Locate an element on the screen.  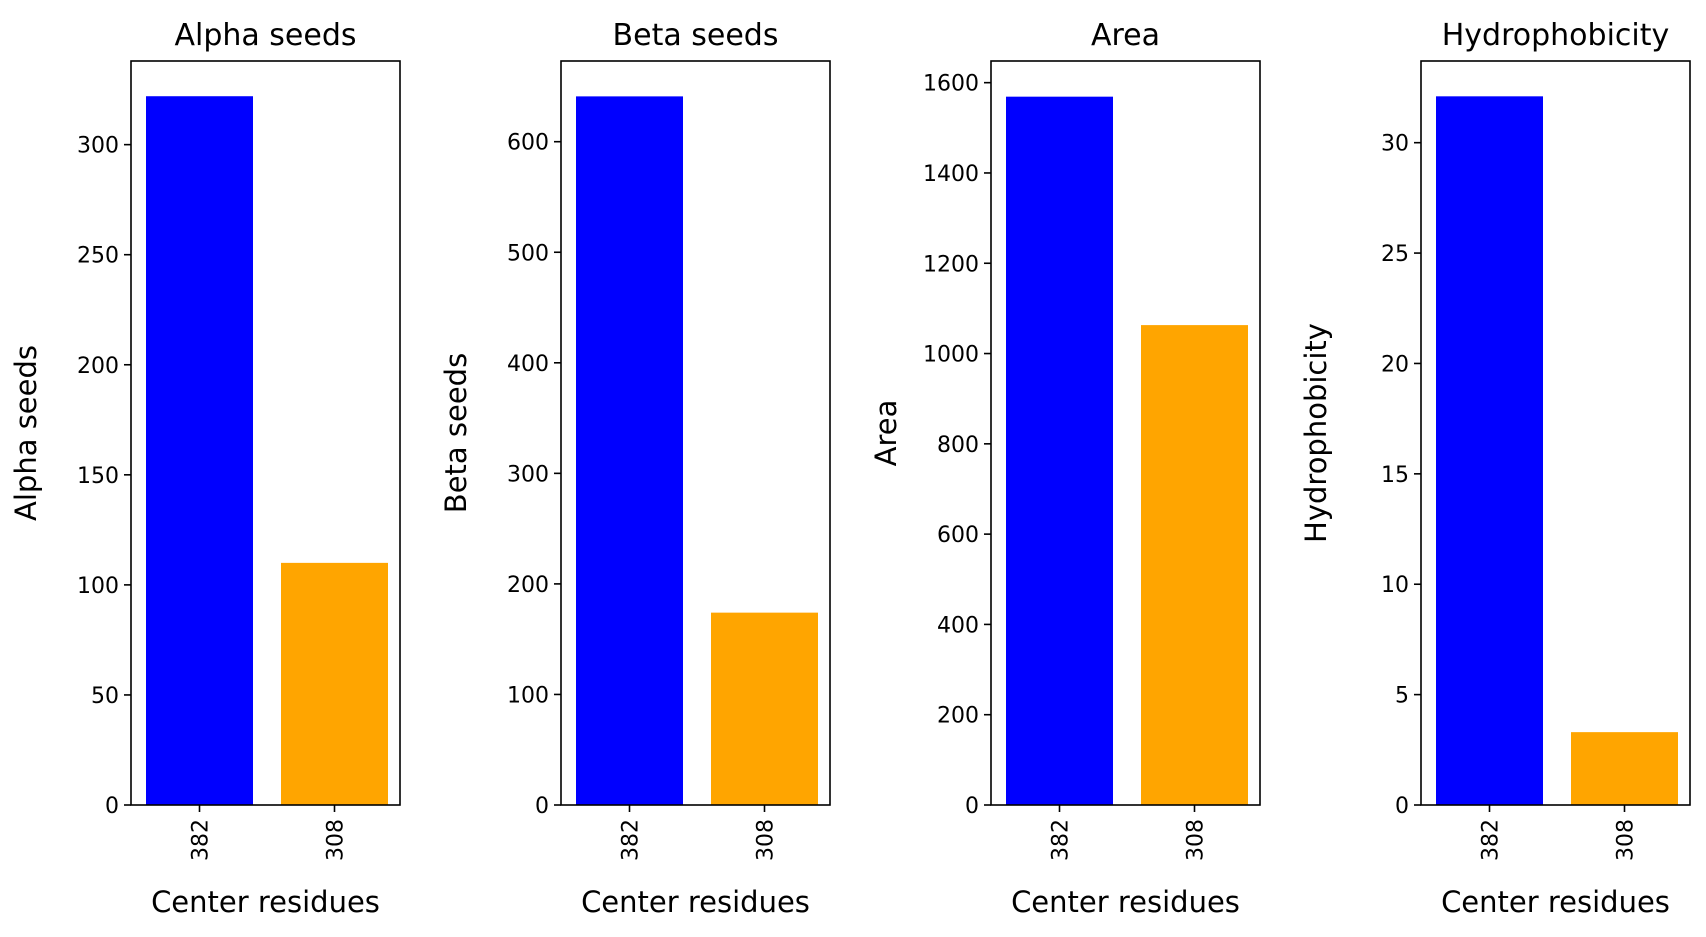
y-tick-label: 1200 is located at coordinates (951, 264).